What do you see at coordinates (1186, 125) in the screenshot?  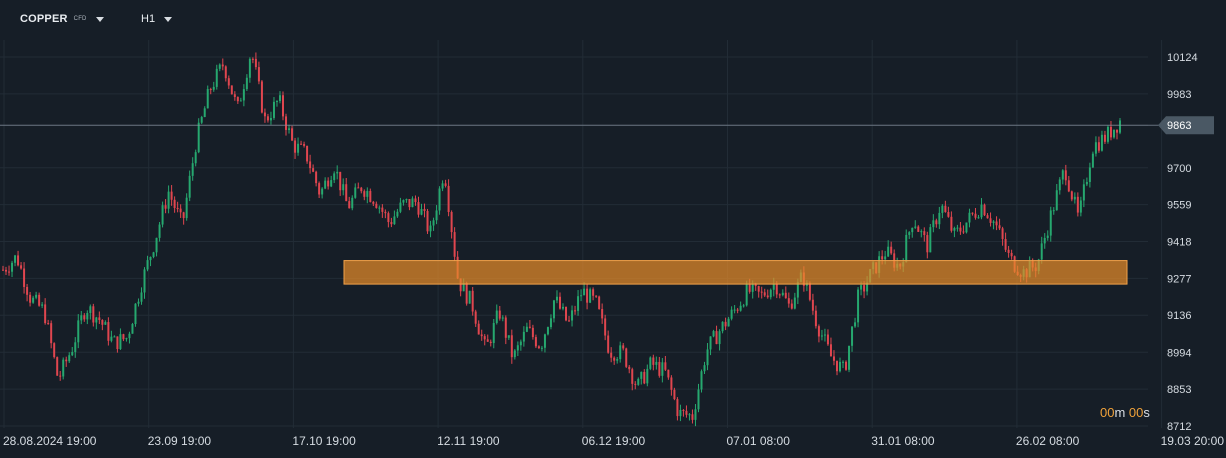 I see `price-tag-shape` at bounding box center [1186, 125].